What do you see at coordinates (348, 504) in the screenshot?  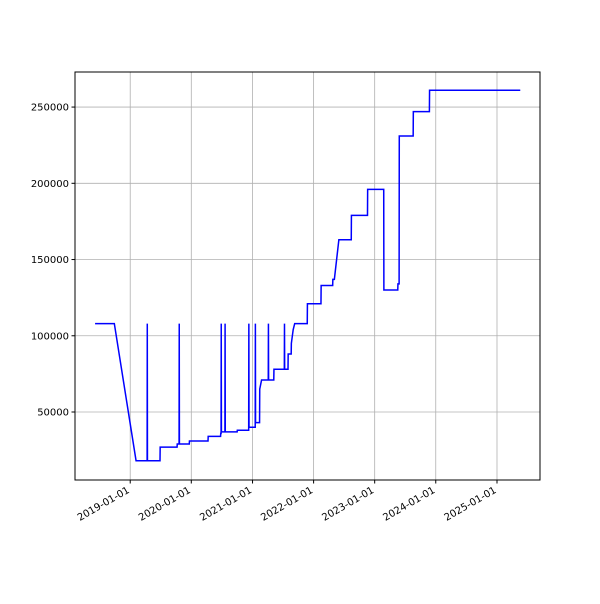 I see `x-tick-label: 2023-01-01` at bounding box center [348, 504].